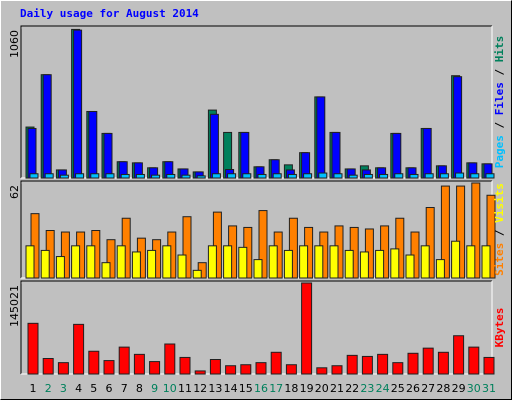 The height and width of the screenshot is (400, 512). I want to click on x-tick-label: 17, so click(276, 388).